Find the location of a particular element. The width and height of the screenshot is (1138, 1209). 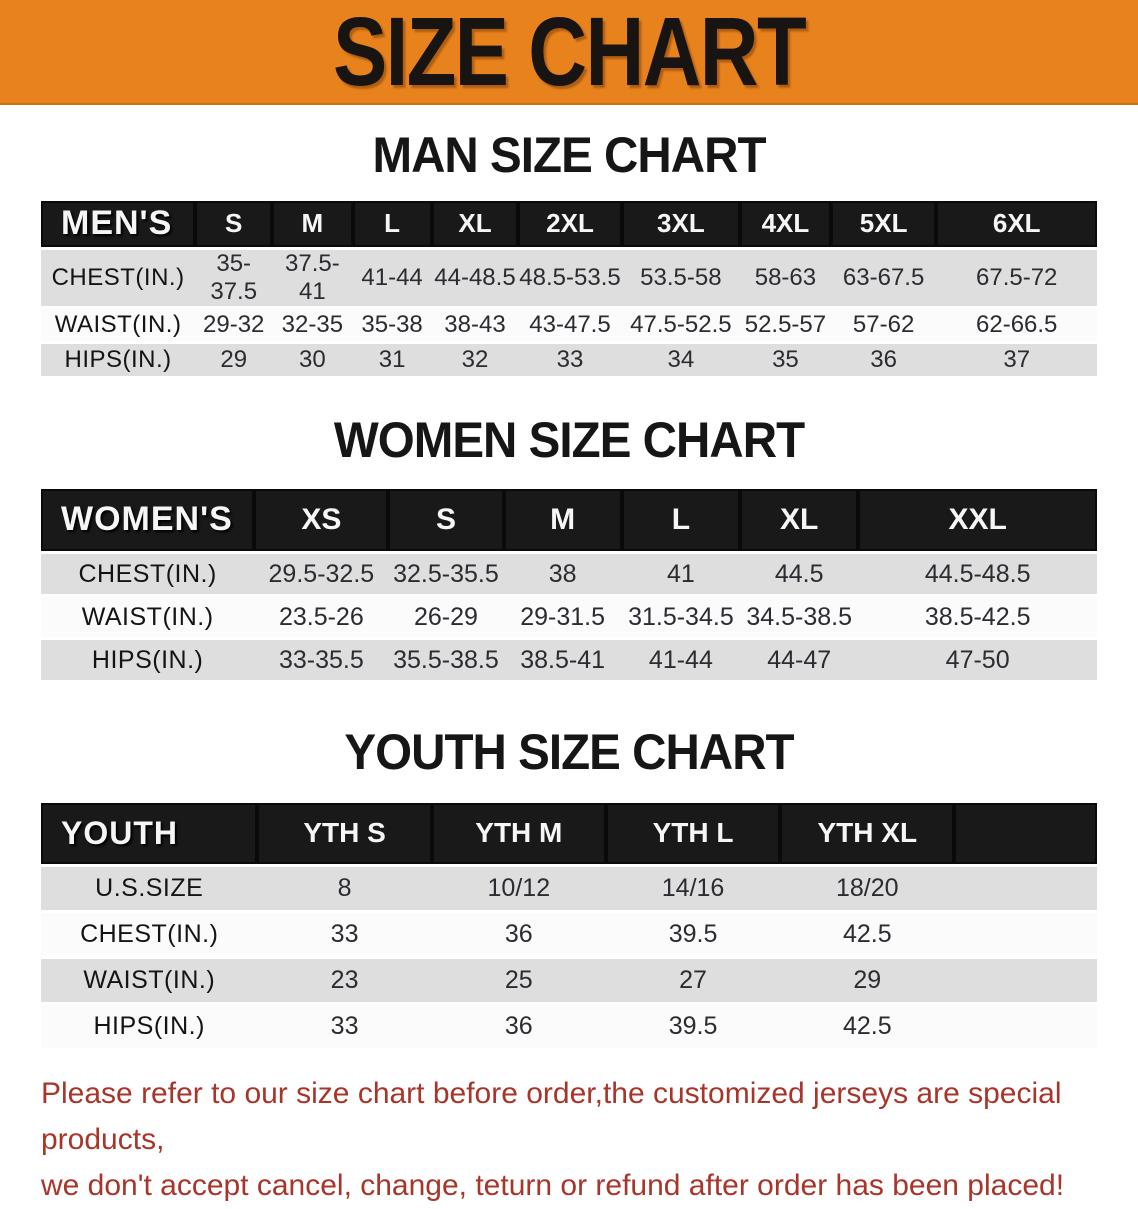

youth-value: 29 is located at coordinates (867, 981).